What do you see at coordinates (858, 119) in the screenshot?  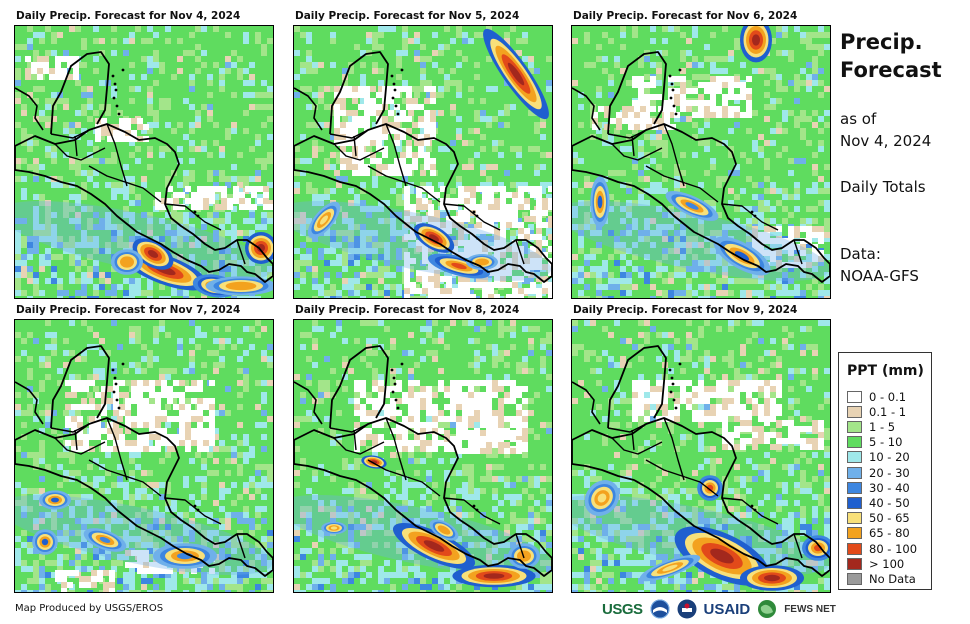 I see `asof-label: as of` at bounding box center [858, 119].